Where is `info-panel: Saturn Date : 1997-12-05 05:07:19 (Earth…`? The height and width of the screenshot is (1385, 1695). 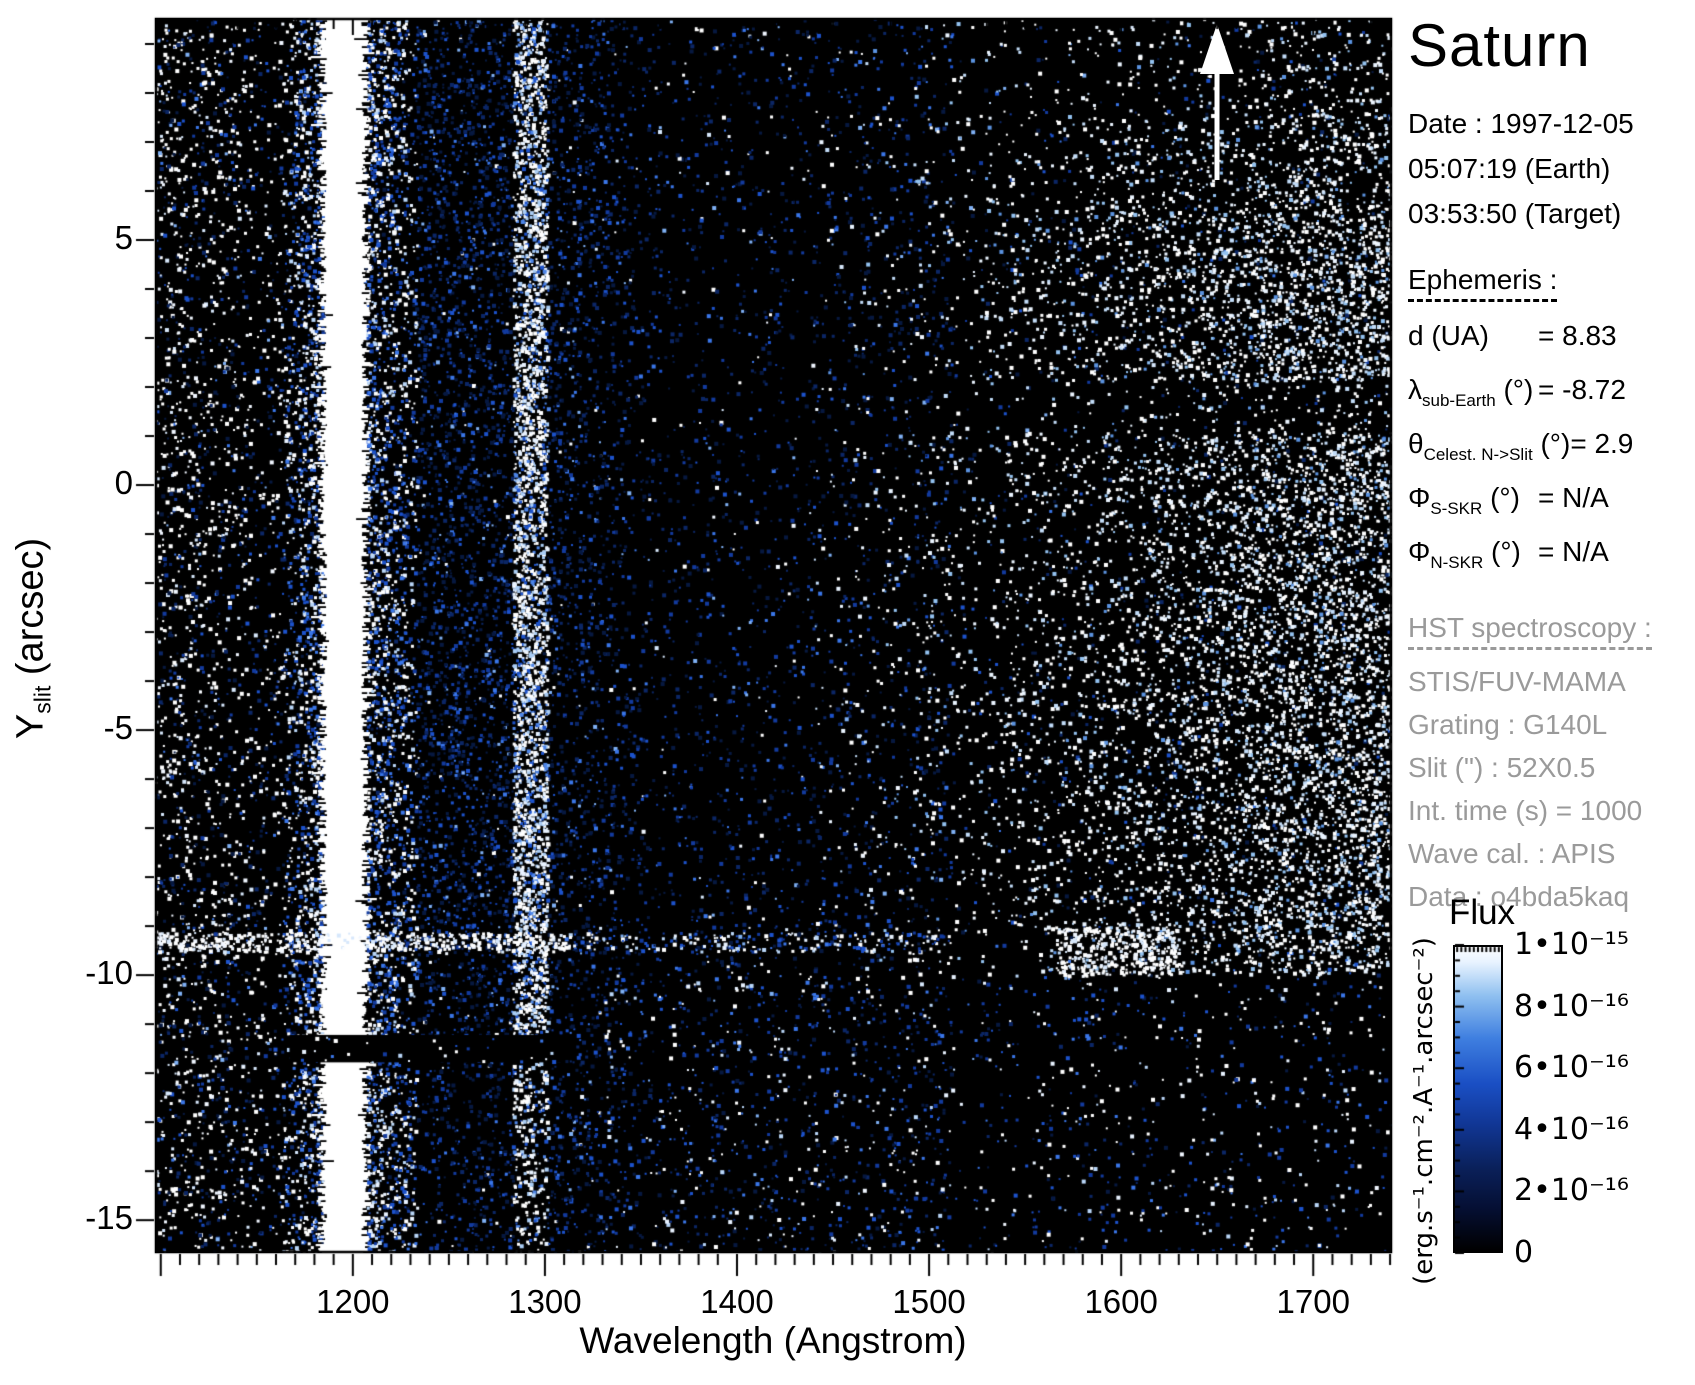
info-panel: Saturn Date : 1997-12-05 05:07:19 (Earth… is located at coordinates (1550, 466).